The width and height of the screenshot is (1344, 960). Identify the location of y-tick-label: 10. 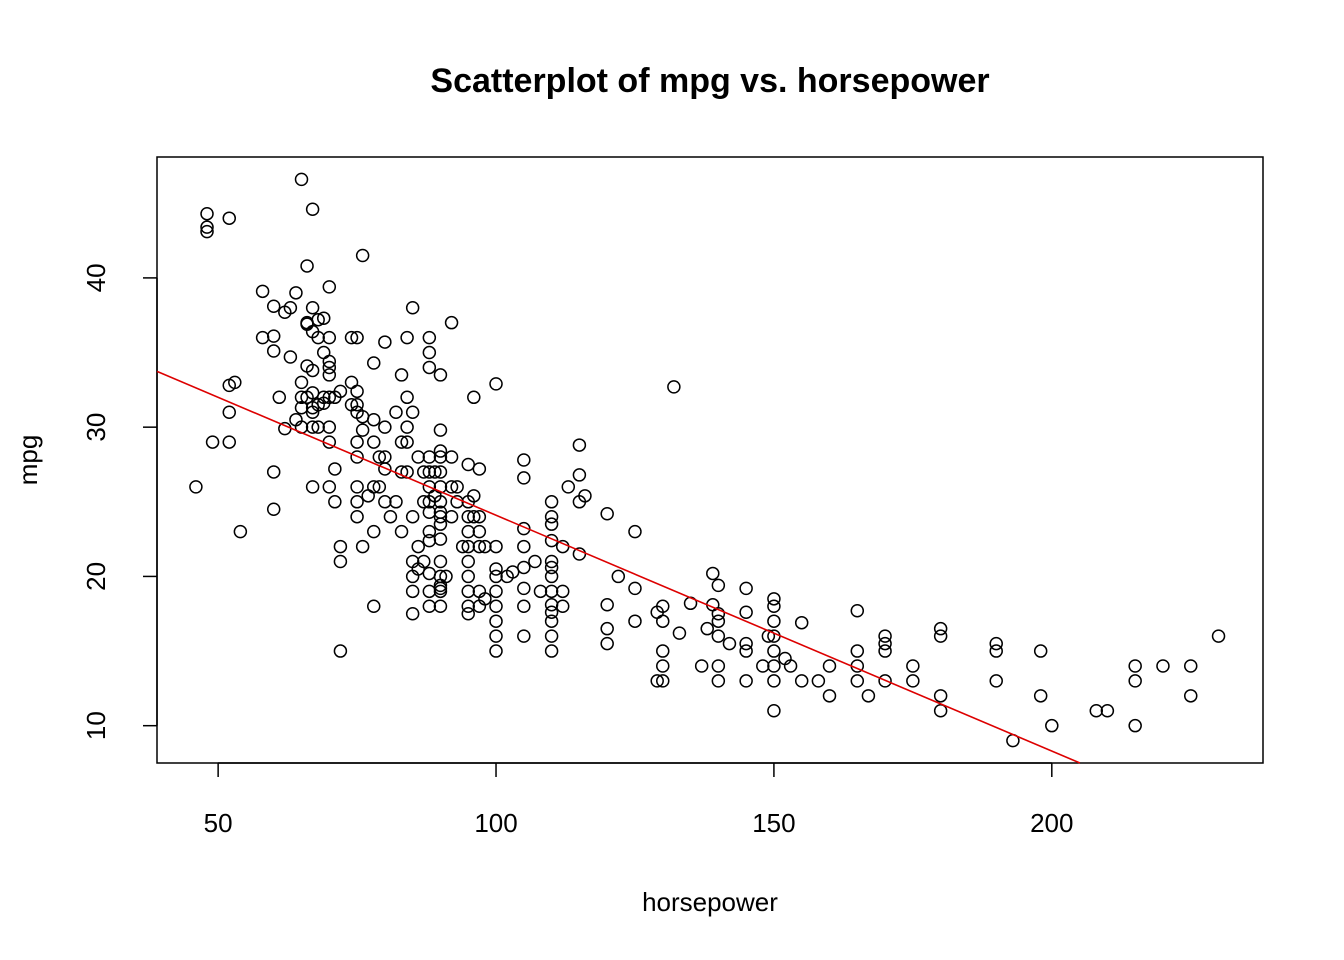
(96, 725).